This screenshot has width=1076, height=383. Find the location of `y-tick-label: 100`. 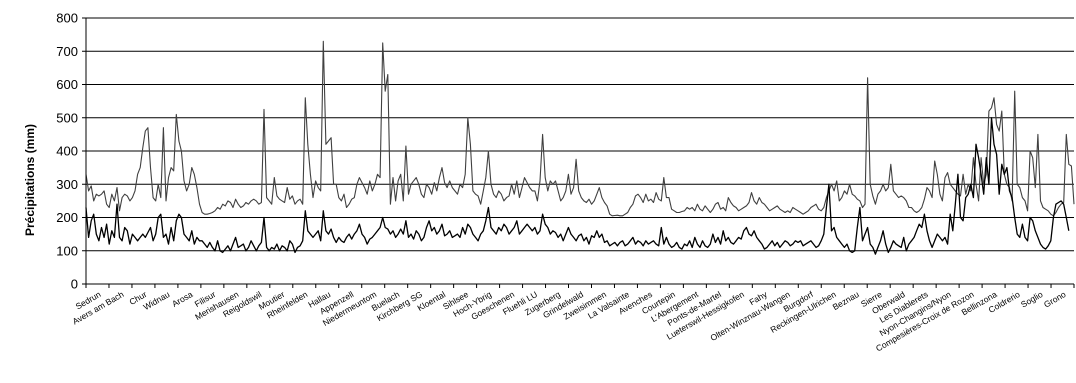

y-tick-label: 100 is located at coordinates (67, 250).